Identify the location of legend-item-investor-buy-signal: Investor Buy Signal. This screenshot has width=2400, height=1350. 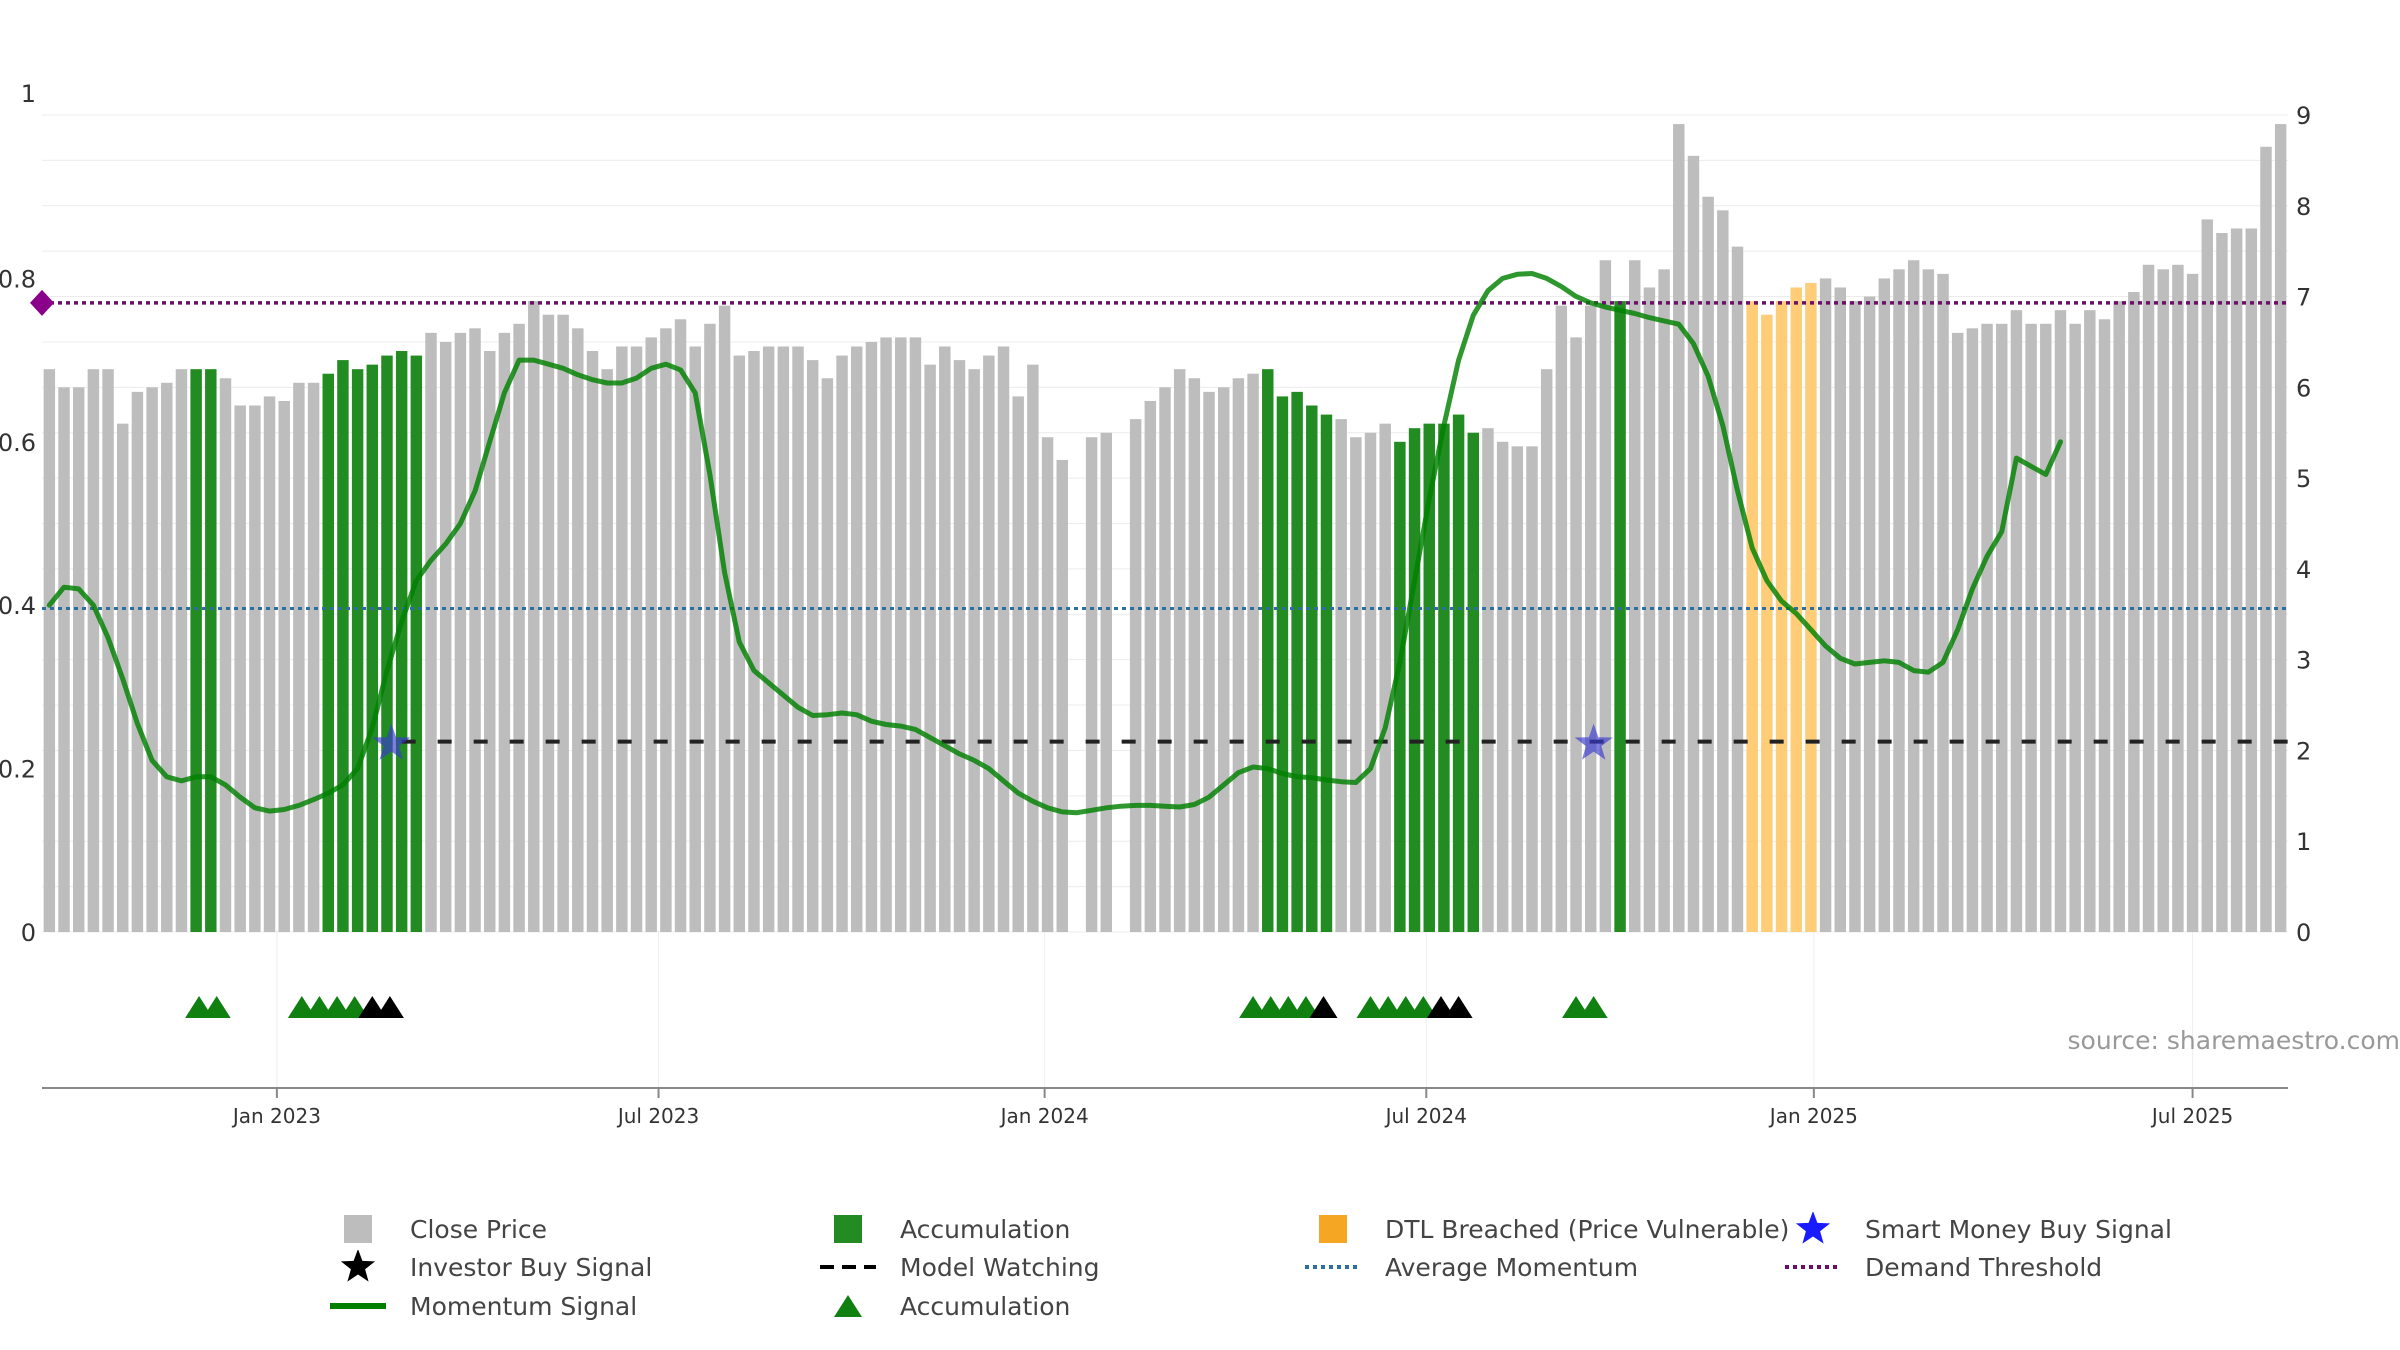
(491, 1267).